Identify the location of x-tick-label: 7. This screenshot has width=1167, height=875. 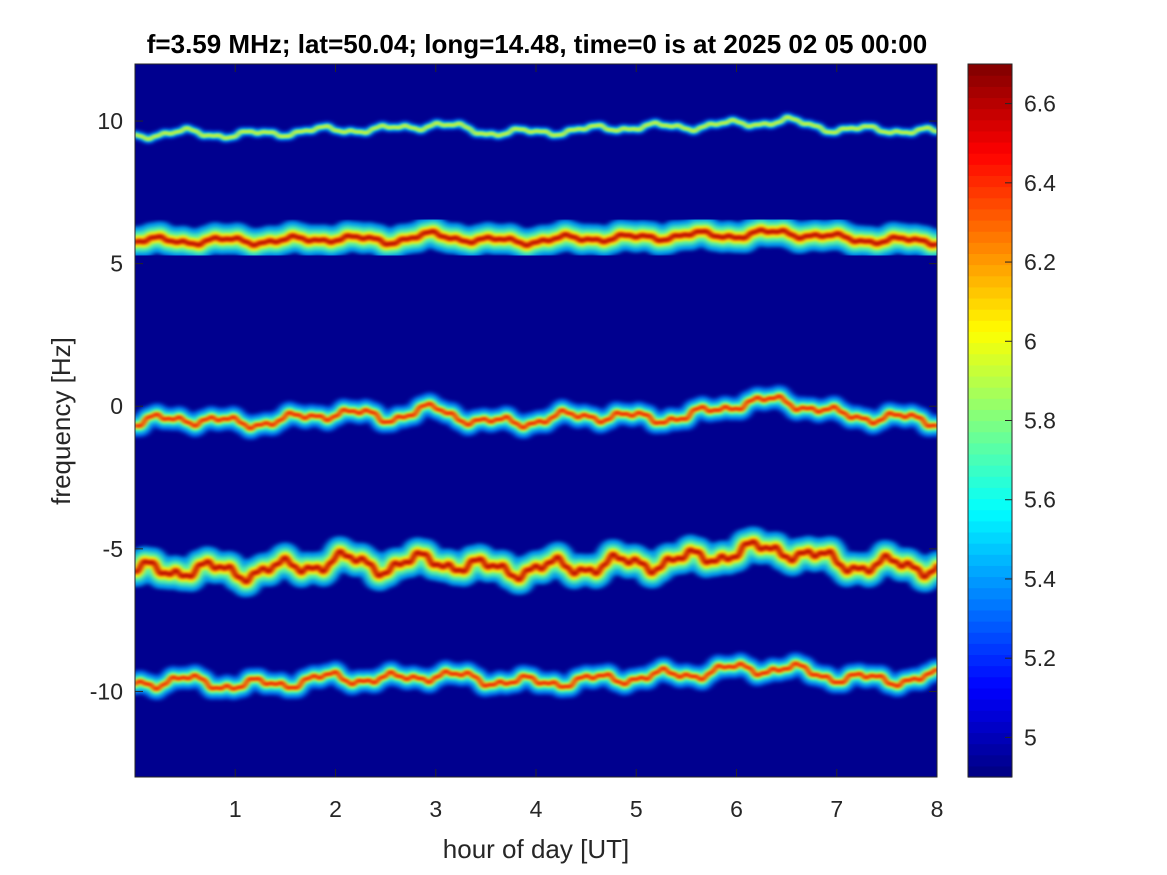
(836, 809).